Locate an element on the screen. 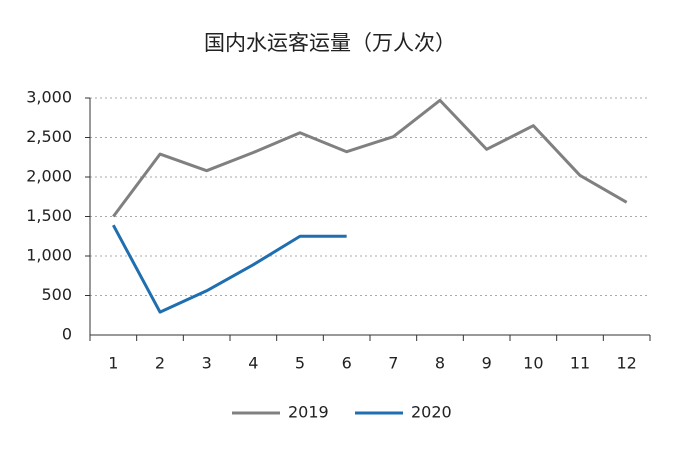  x-tick-label: 4 is located at coordinates (253, 363).